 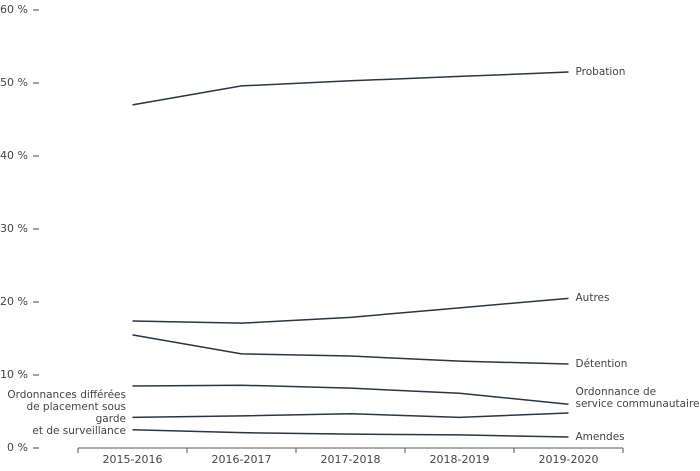 What do you see at coordinates (133, 459) in the screenshot?
I see `x-tick-label: 2015-2016` at bounding box center [133, 459].